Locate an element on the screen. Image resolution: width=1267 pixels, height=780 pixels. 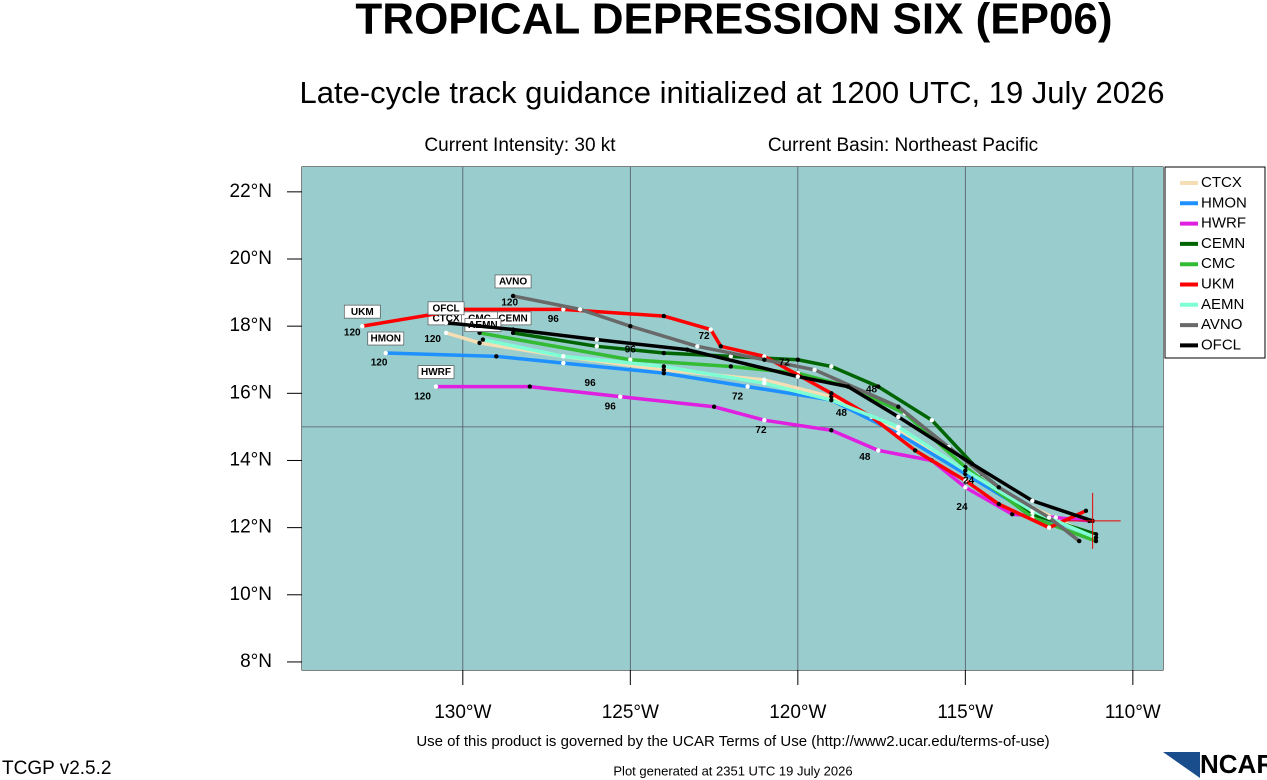
name-box: UKM is located at coordinates (362, 311).